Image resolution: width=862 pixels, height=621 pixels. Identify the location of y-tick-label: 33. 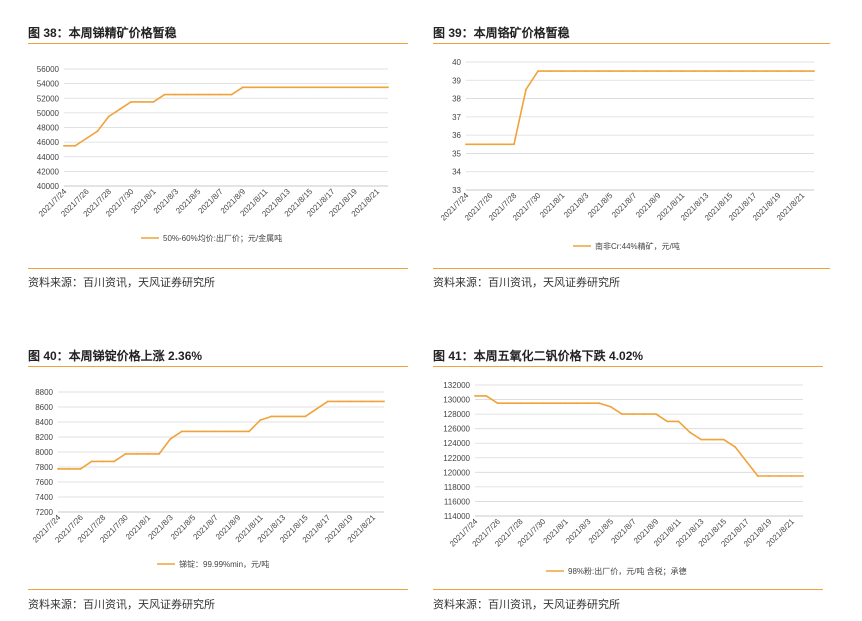
(456, 190).